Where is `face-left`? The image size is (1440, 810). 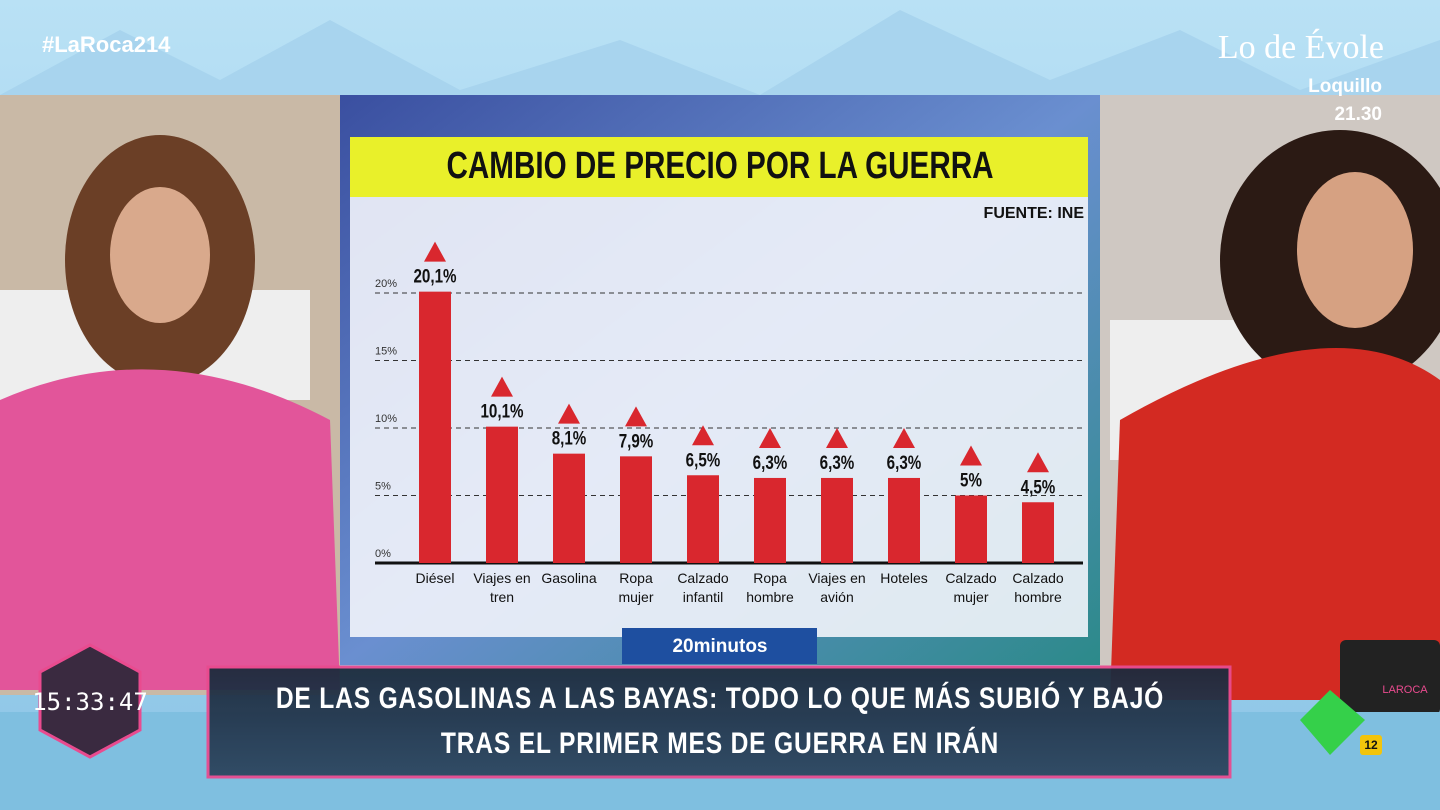 face-left is located at coordinates (160, 255).